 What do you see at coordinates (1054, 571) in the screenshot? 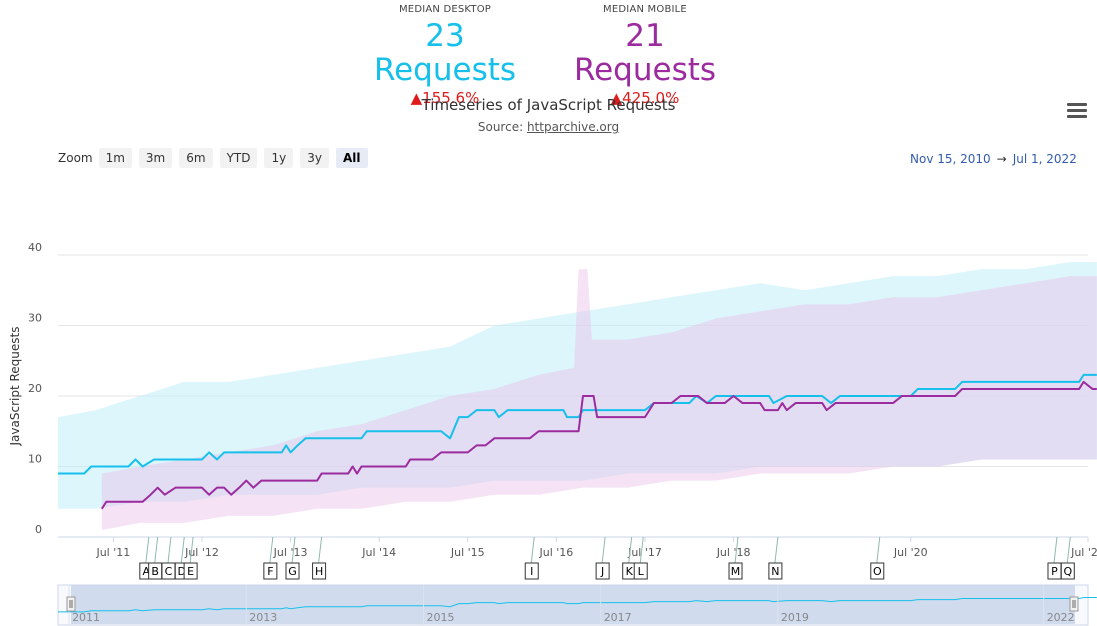
I see `flag-label: P` at bounding box center [1054, 571].